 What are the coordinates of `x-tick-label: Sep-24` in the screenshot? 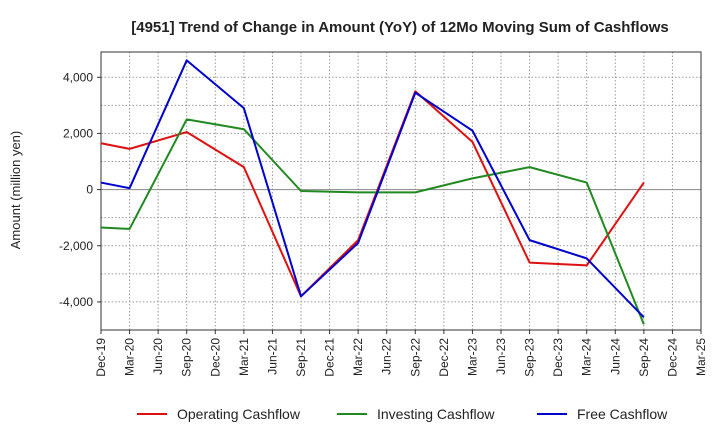 It's located at (644, 357).